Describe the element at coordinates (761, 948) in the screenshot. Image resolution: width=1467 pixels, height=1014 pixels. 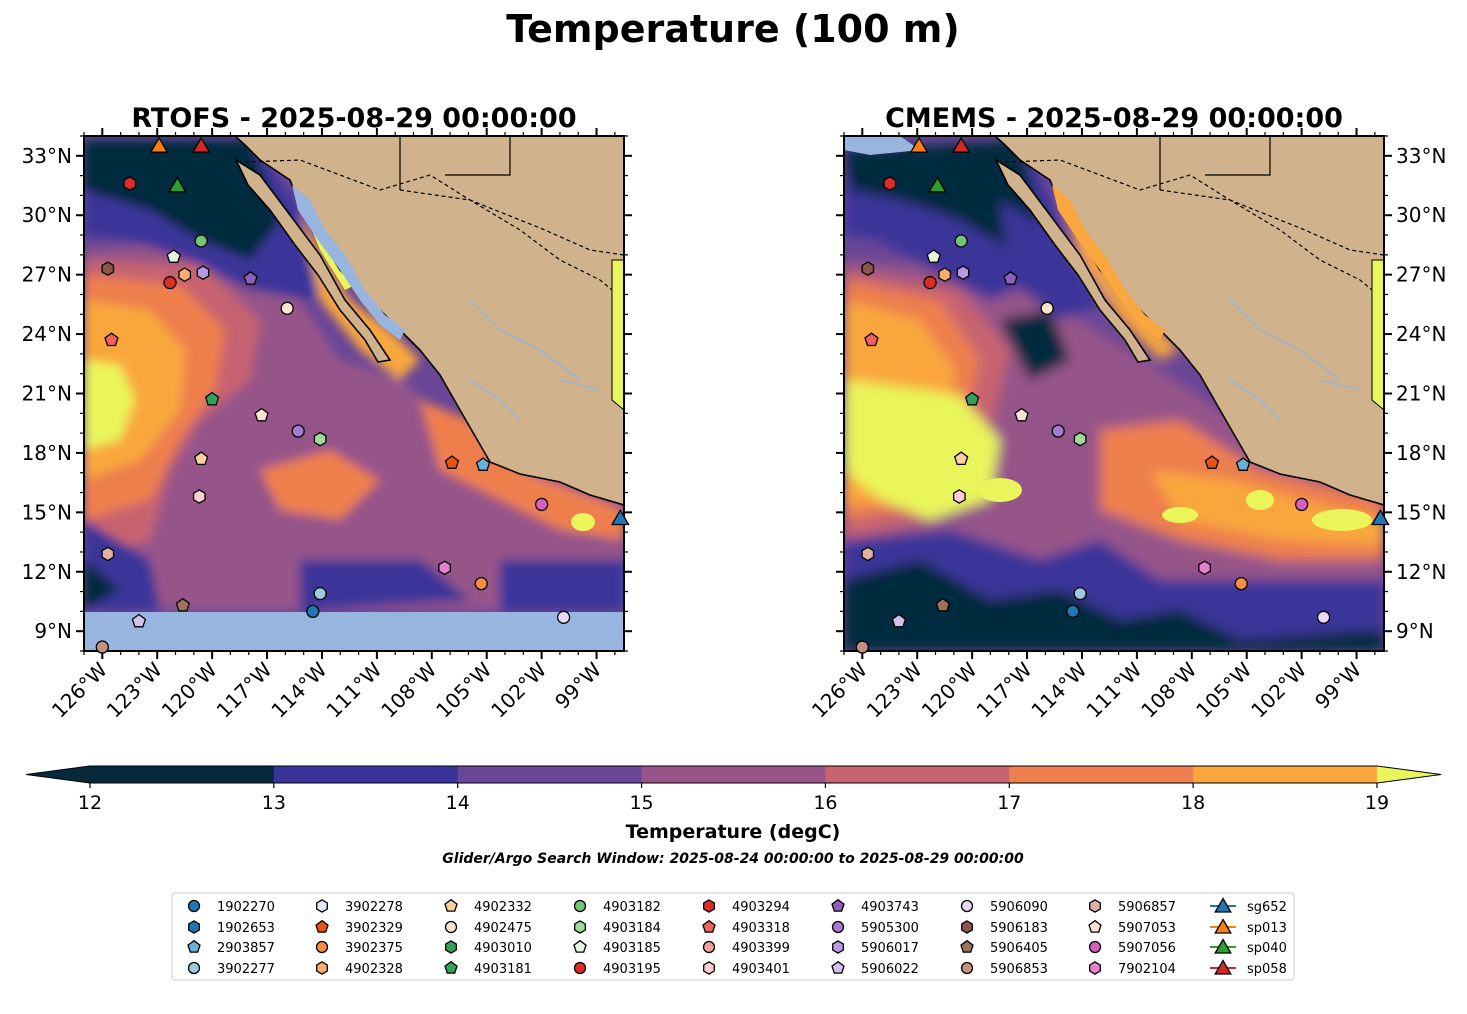
I see `legend-label: 4903399` at that location.